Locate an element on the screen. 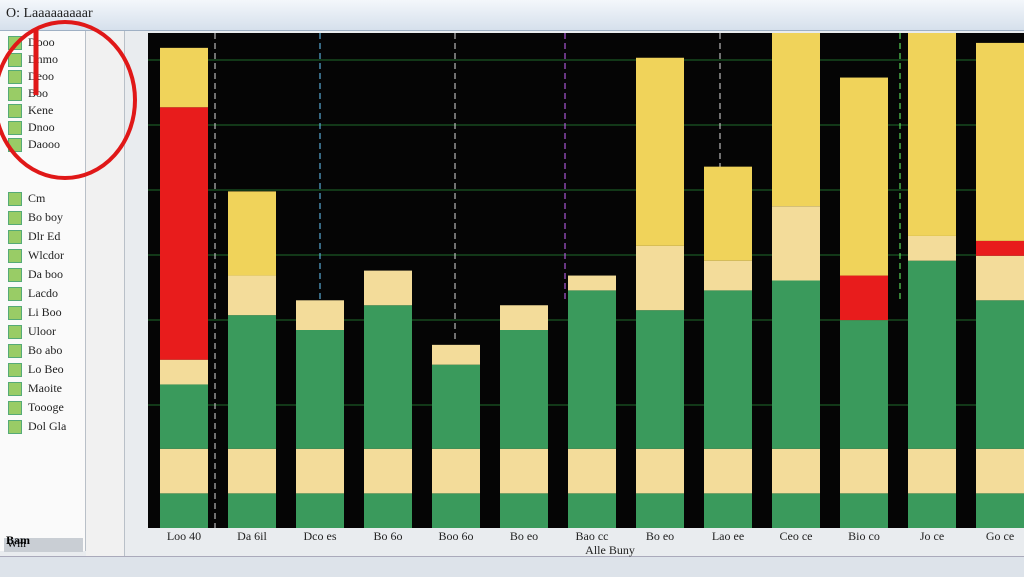 Image resolution: width=1024 pixels, height=577 pixels. item-label: Da boo is located at coordinates (45, 274).